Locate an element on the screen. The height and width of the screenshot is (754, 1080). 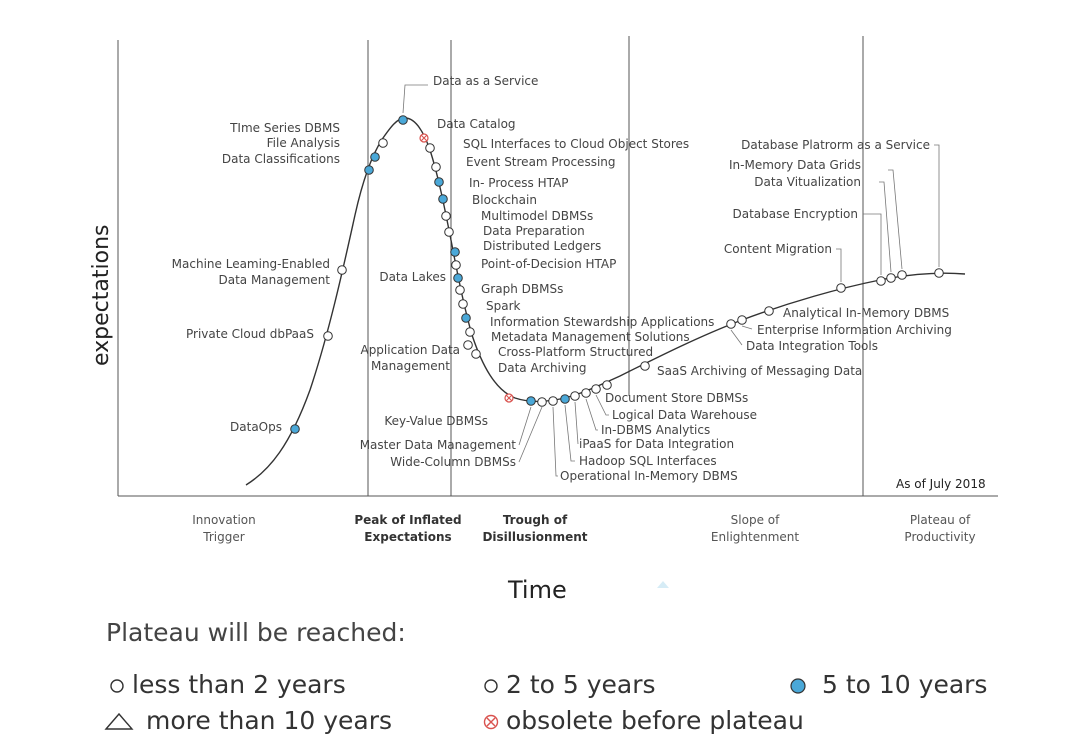
tech-label: Key-Value DBMSs is located at coordinates (436, 421).